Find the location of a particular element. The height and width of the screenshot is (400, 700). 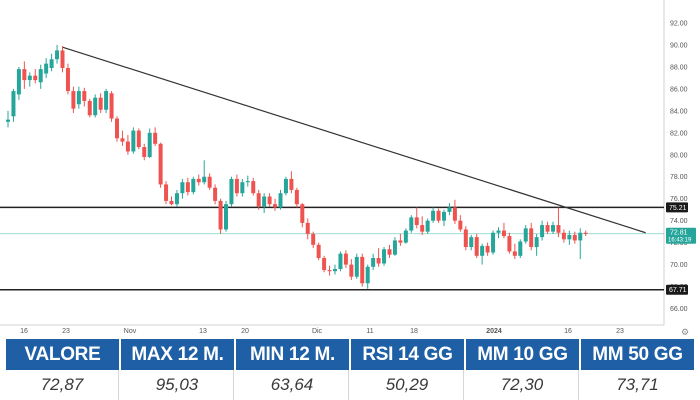

y-tick-label: 76.00 is located at coordinates (679, 199).